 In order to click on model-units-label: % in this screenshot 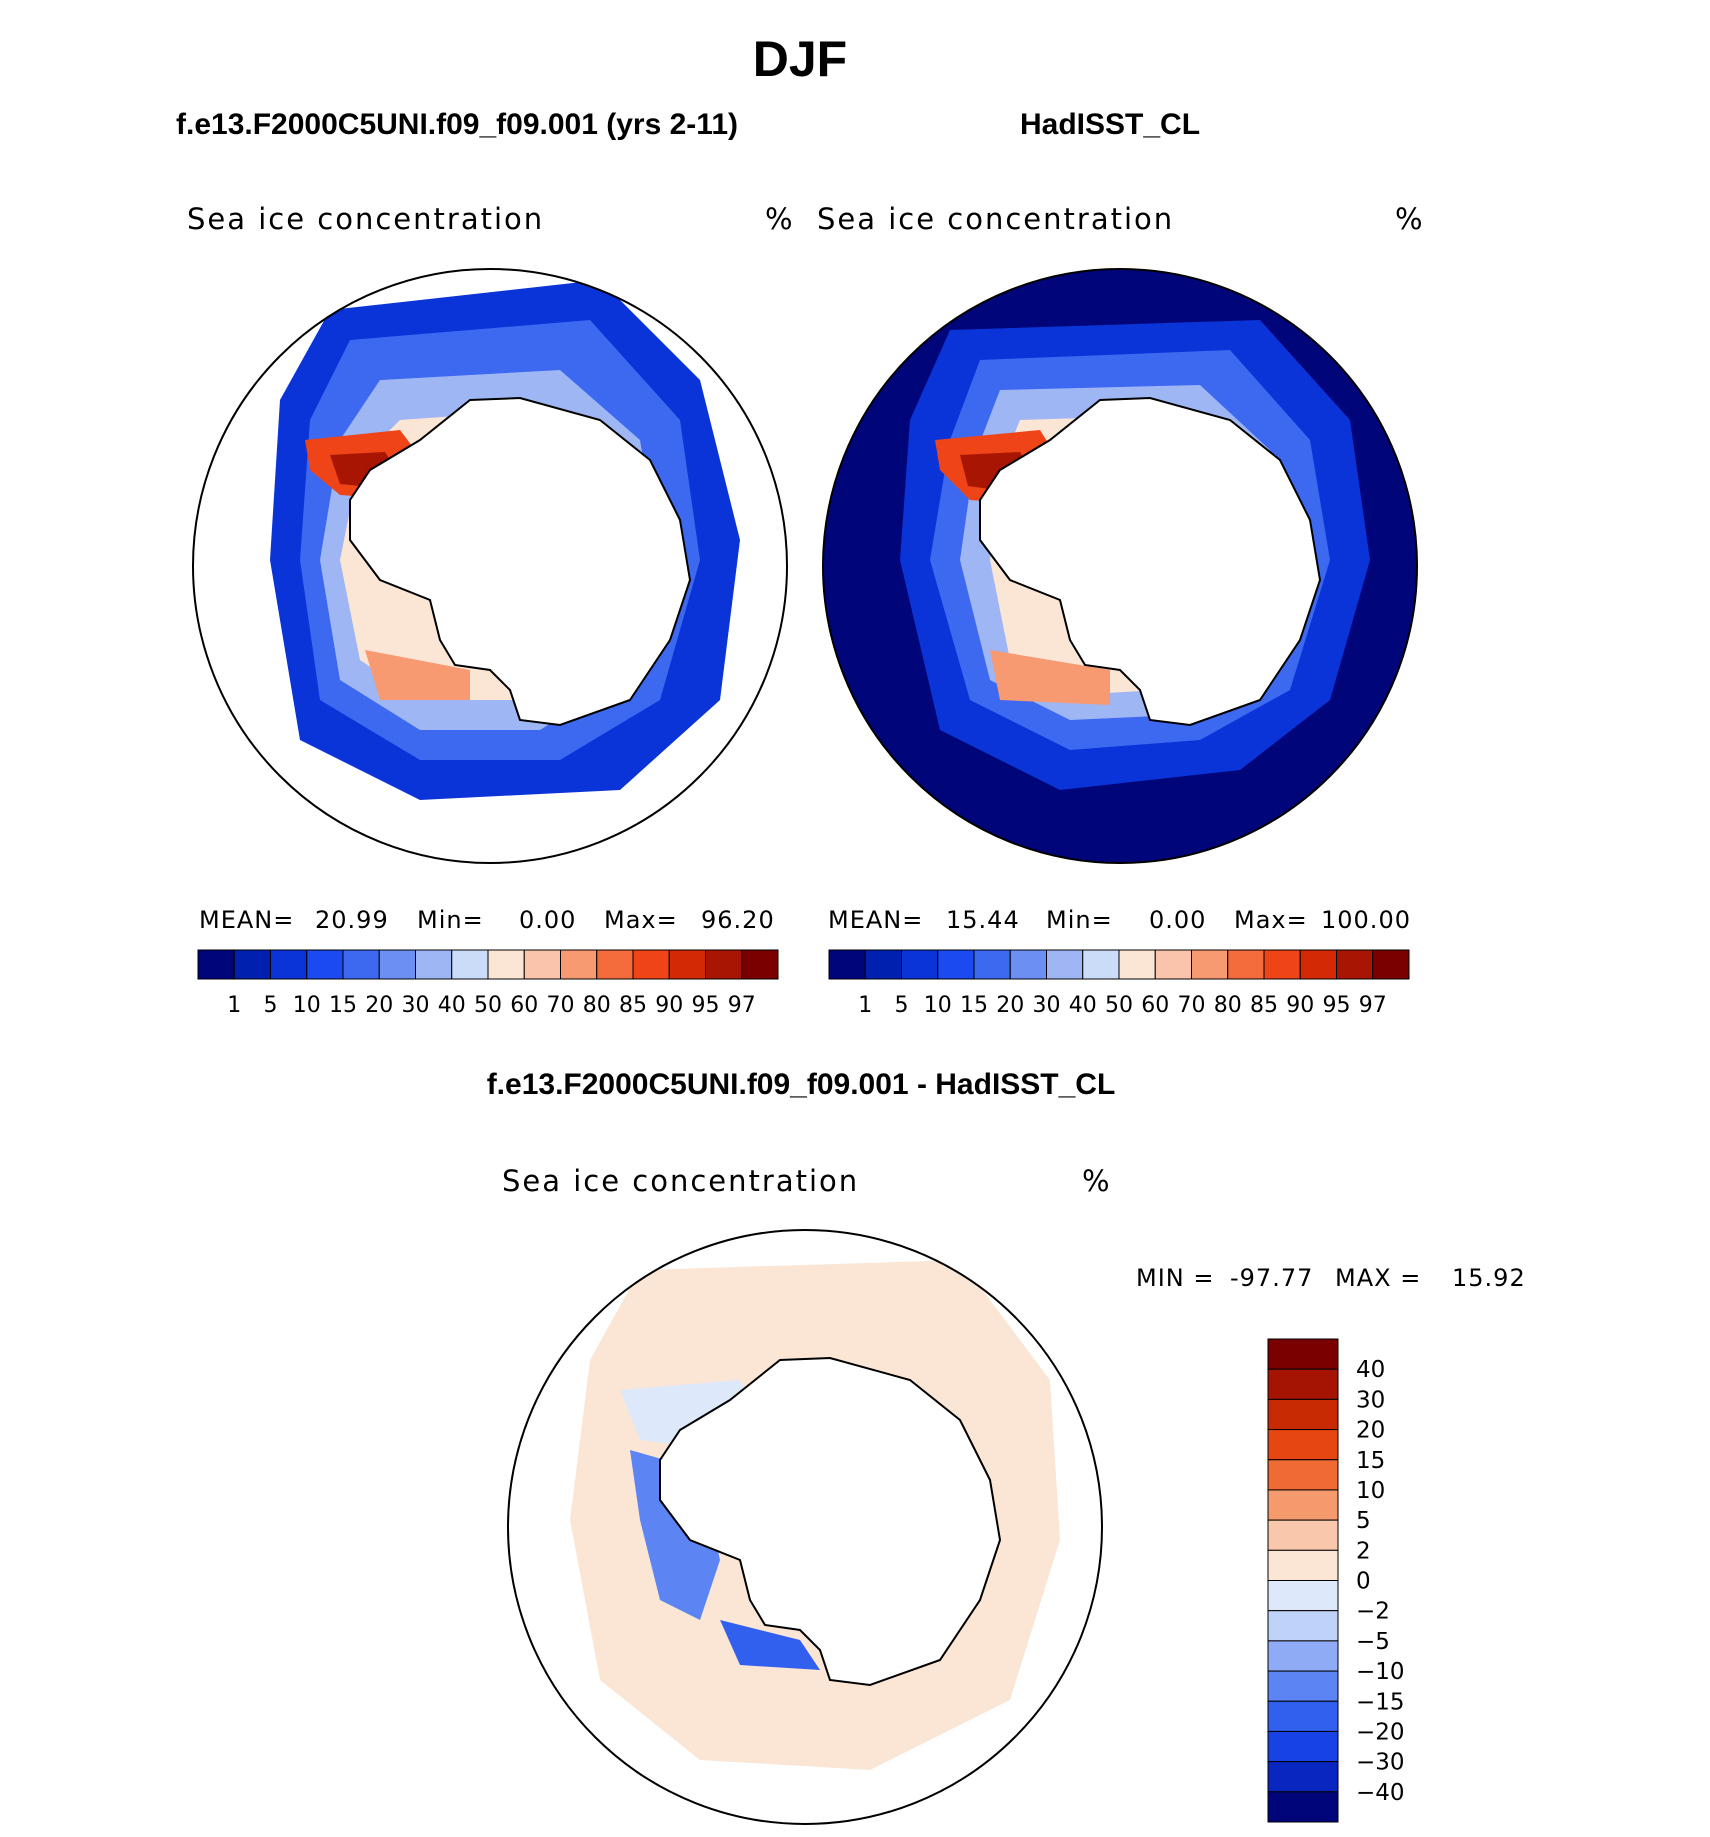, I will do `click(780, 219)`.